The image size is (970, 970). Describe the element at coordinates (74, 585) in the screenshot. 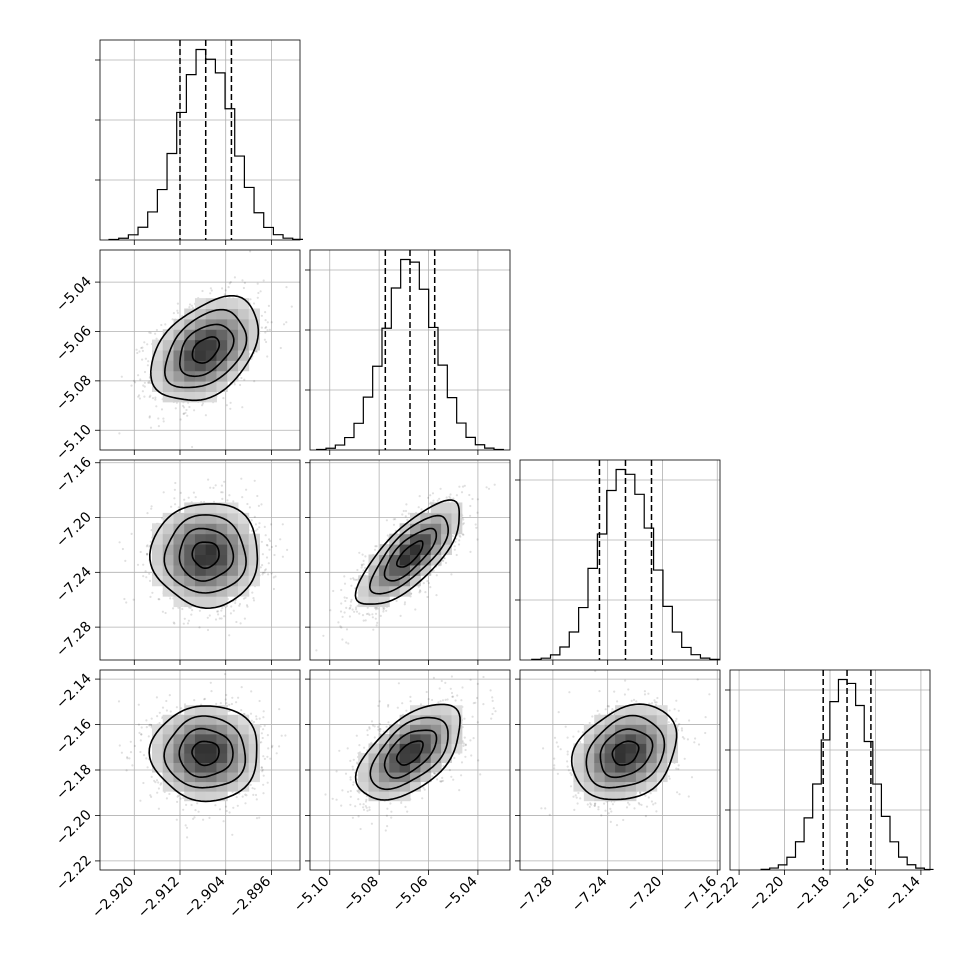

I see `y-tick-label: −7.24` at that location.